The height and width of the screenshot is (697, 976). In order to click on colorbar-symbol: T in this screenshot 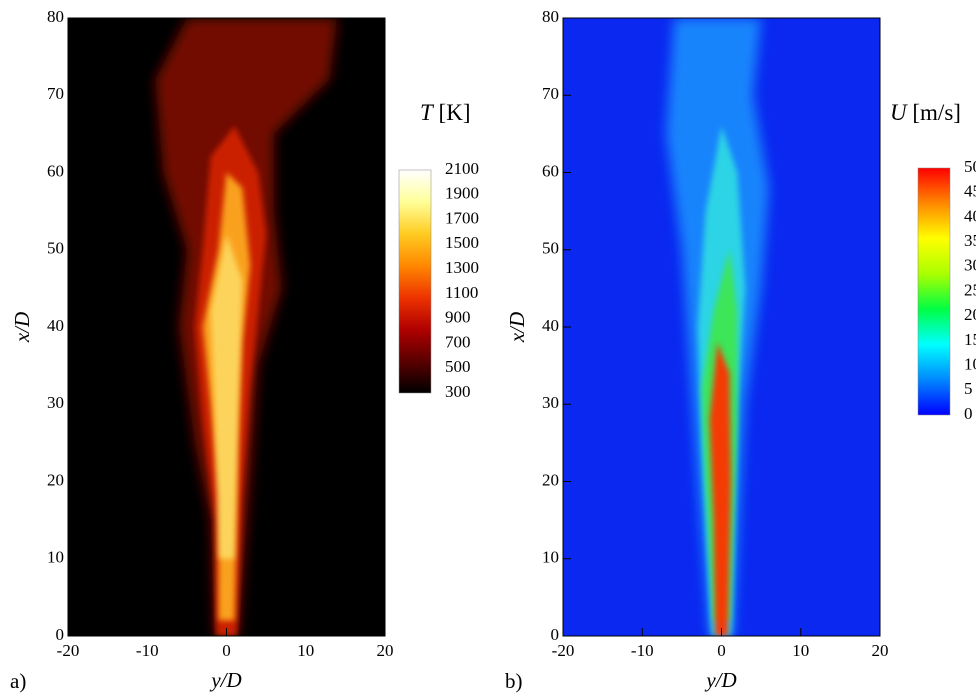, I will do `click(427, 112)`.